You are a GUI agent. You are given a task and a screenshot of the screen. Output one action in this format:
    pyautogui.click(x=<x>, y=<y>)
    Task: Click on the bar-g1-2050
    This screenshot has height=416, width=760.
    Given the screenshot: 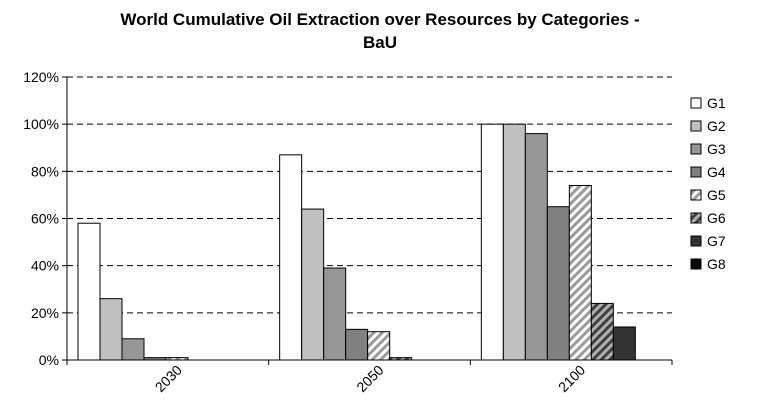 What is the action you would take?
    pyautogui.click(x=291, y=257)
    